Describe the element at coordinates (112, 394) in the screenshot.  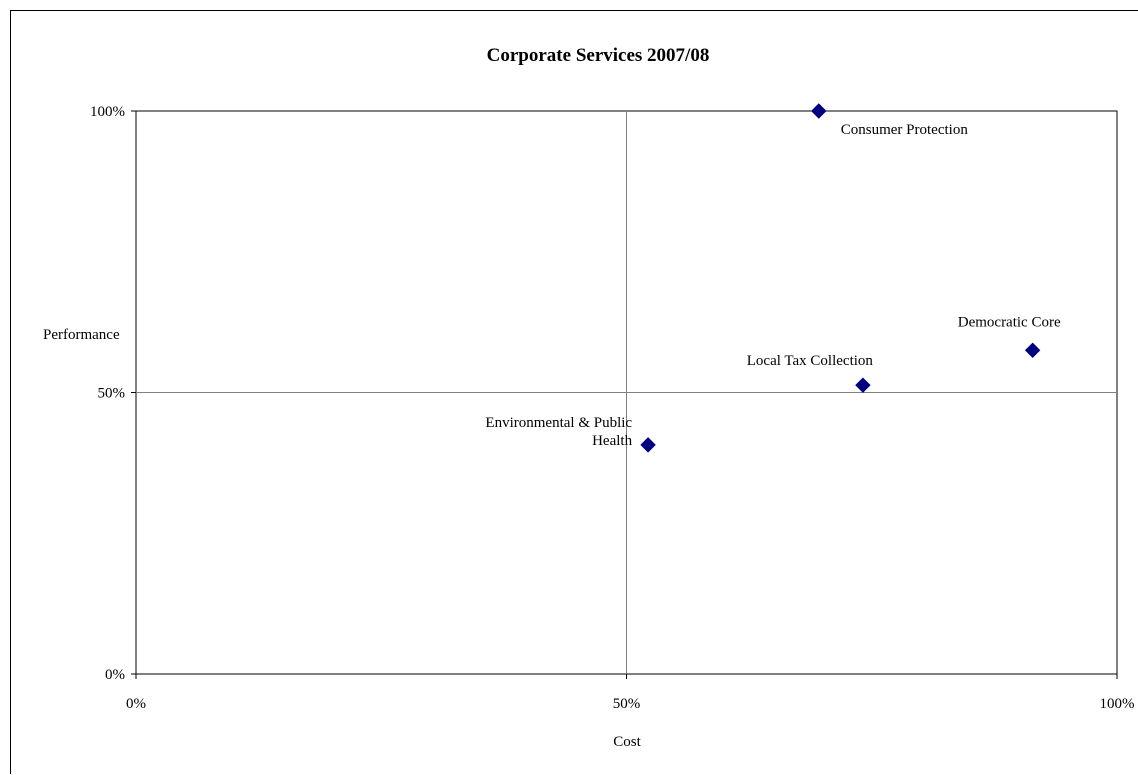
I see `y-tick-label: 50%` at that location.